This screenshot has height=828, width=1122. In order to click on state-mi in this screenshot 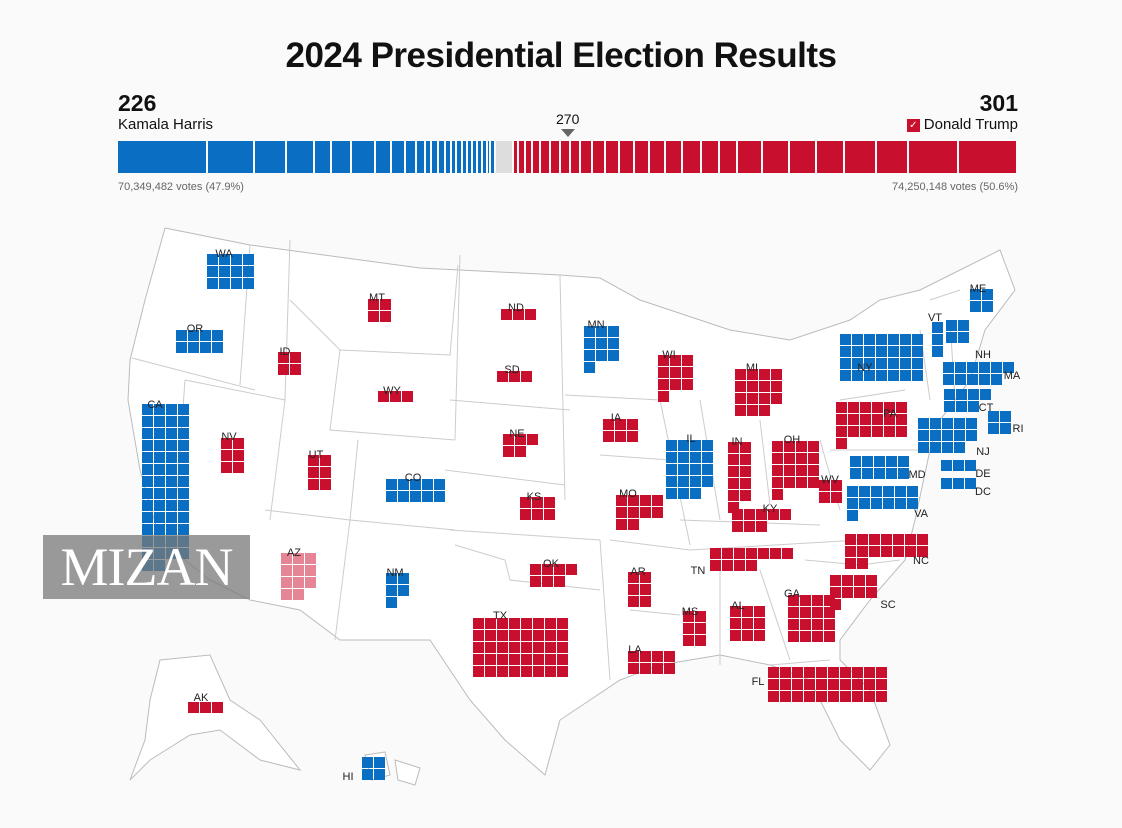, I will do `click(758, 392)`.